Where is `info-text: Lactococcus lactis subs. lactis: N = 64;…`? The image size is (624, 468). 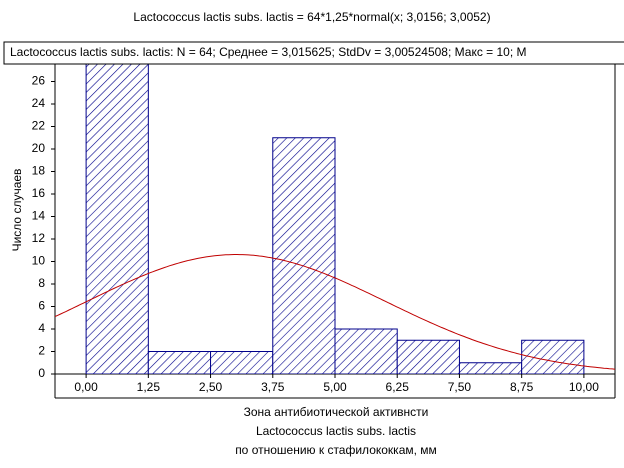 info-text: Lactococcus lactis subs. lactis: N = 64;… is located at coordinates (268, 52).